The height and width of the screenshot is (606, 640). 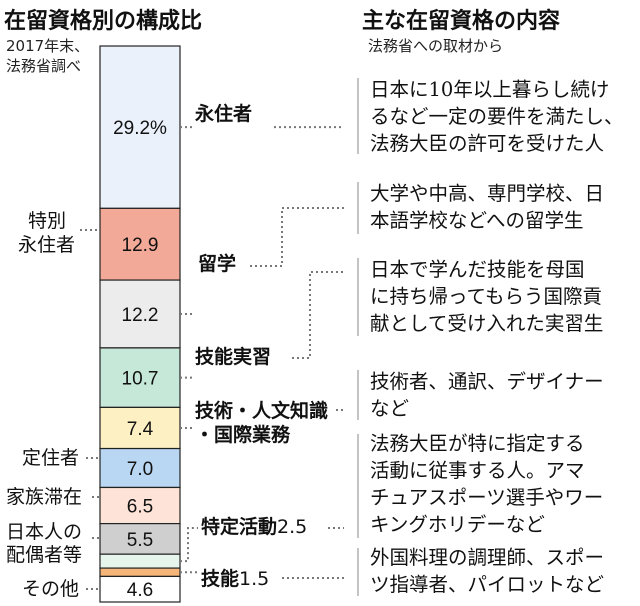 What do you see at coordinates (44, 497) in the screenshot?
I see `label-kazoku: 家族滞在` at bounding box center [44, 497].